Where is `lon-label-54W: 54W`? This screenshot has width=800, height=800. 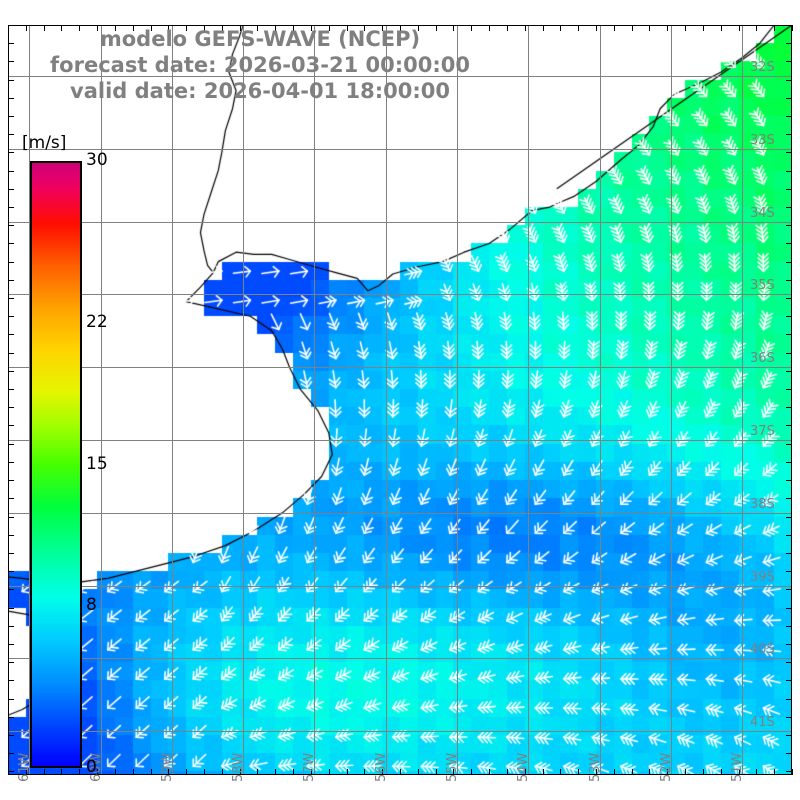 lon-label-54W: 54W is located at coordinates (524, 767).